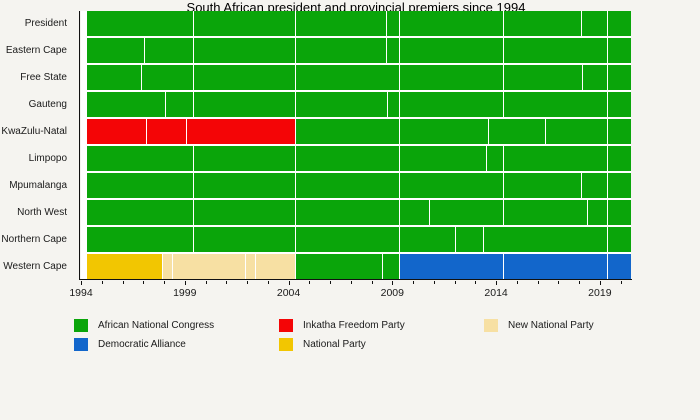 Image resolution: width=700 pixels, height=420 pixels. Describe the element at coordinates (42, 212) in the screenshot. I see `row-label: North West` at that location.